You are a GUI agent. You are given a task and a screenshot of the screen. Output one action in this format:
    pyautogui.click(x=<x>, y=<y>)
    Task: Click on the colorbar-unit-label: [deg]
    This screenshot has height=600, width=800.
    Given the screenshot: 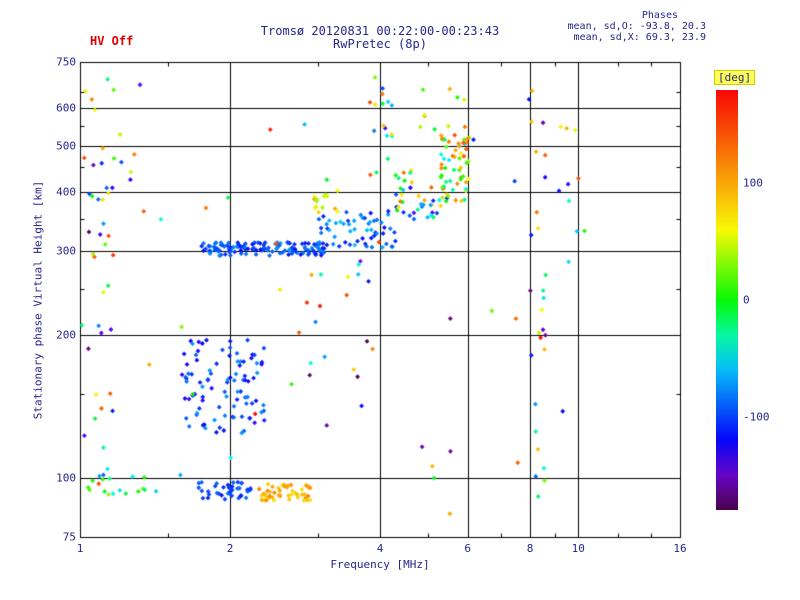 What is the action you would take?
    pyautogui.click(x=735, y=77)
    